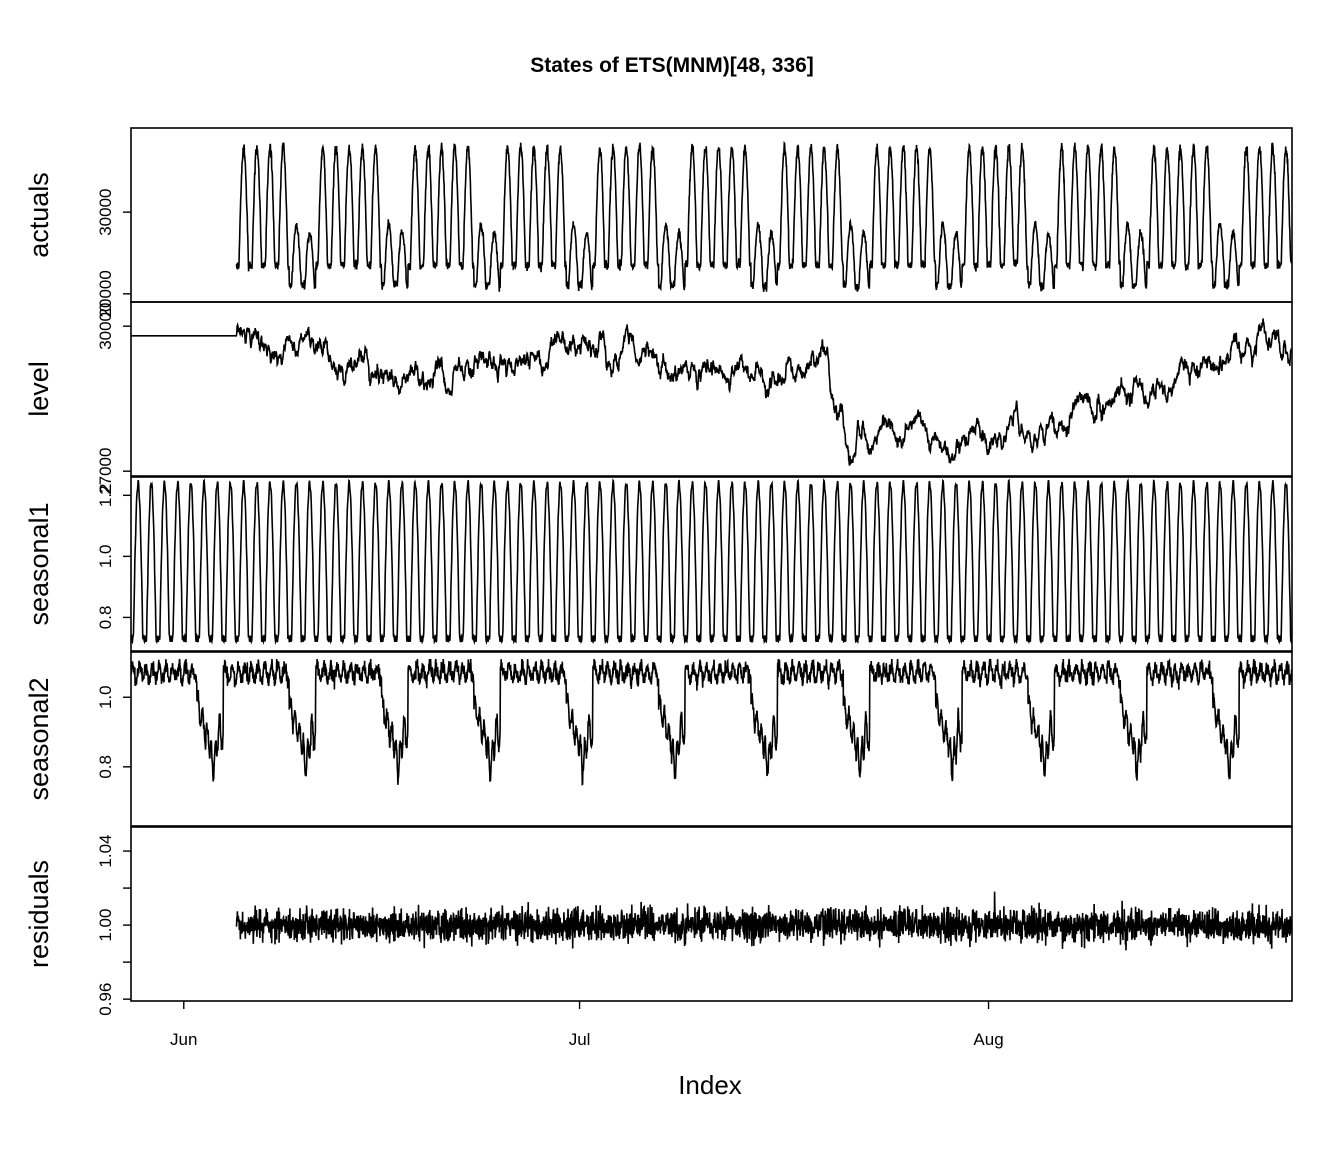 The width and height of the screenshot is (1344, 1152). What do you see at coordinates (764, 921) in the screenshot?
I see `series-line-residuals` at bounding box center [764, 921].